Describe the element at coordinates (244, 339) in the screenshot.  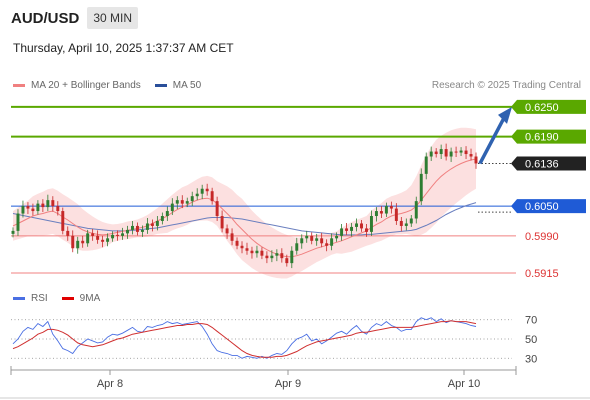
I see `rsi-ma-line` at that location.